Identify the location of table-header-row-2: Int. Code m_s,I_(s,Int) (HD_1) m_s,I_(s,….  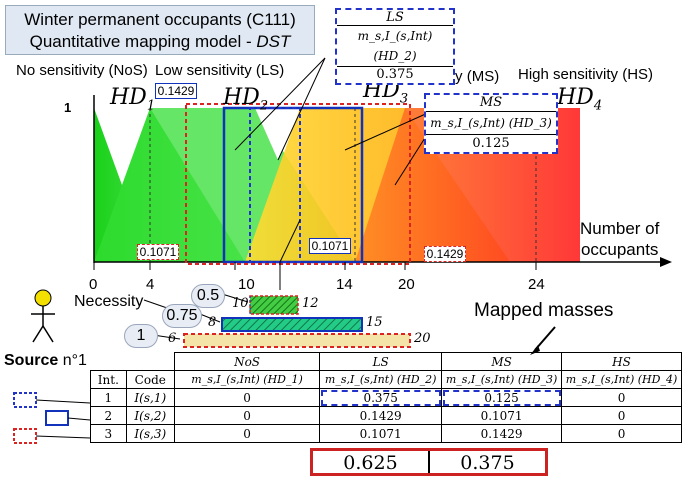
(386, 379).